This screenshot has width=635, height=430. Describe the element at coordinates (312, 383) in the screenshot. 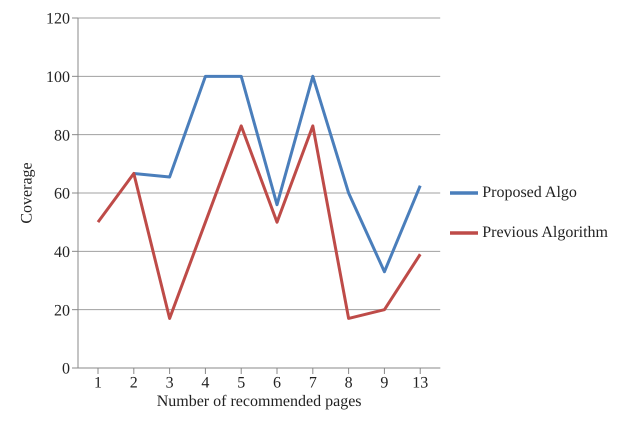

I see `x-tick-label: 7` at that location.